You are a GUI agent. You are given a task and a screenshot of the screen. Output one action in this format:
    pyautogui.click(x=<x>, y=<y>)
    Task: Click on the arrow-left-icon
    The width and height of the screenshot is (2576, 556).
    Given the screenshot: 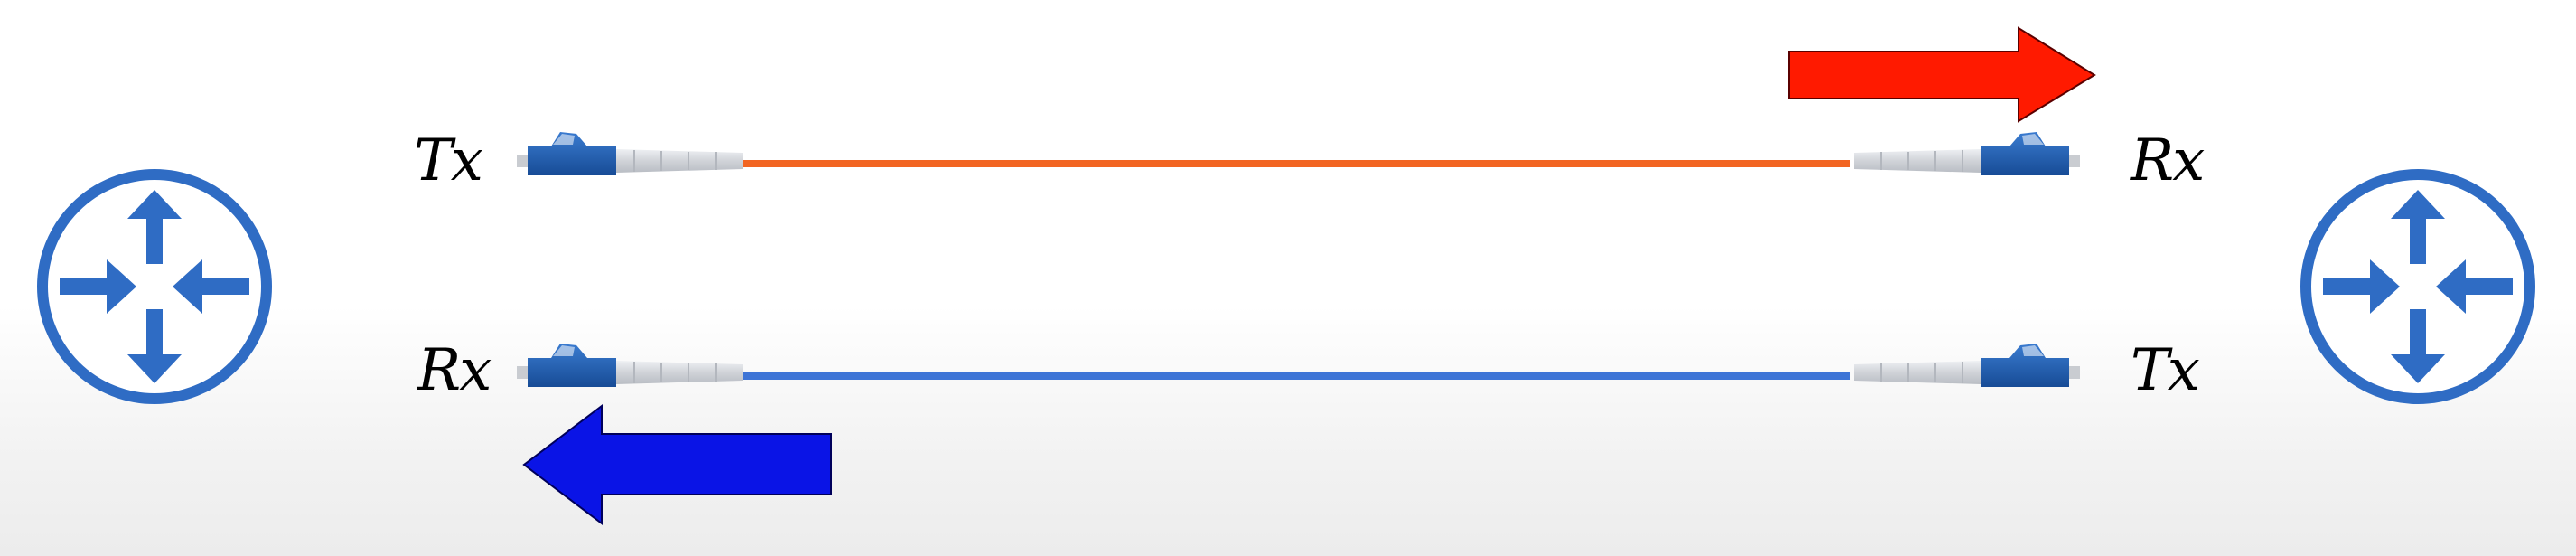 What is the action you would take?
    pyautogui.click(x=677, y=464)
    